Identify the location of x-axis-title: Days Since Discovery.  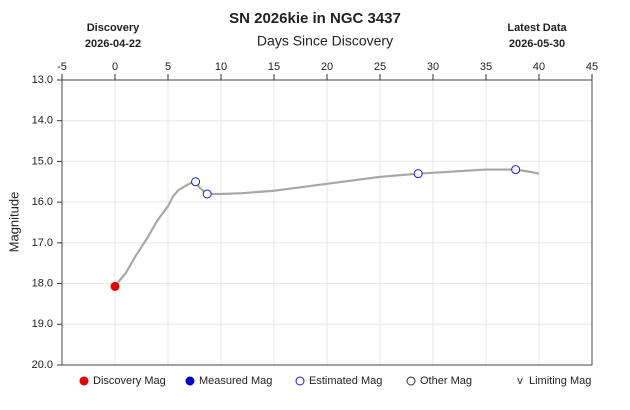
(325, 41).